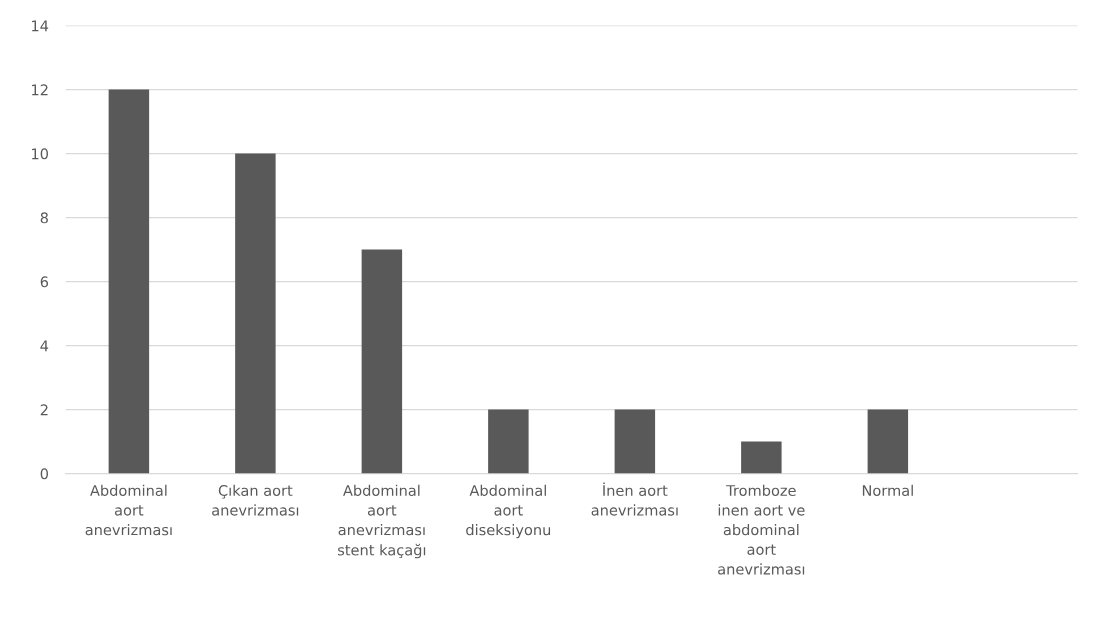 This screenshot has width=1094, height=640. I want to click on y-tick-label: 2, so click(44, 410).